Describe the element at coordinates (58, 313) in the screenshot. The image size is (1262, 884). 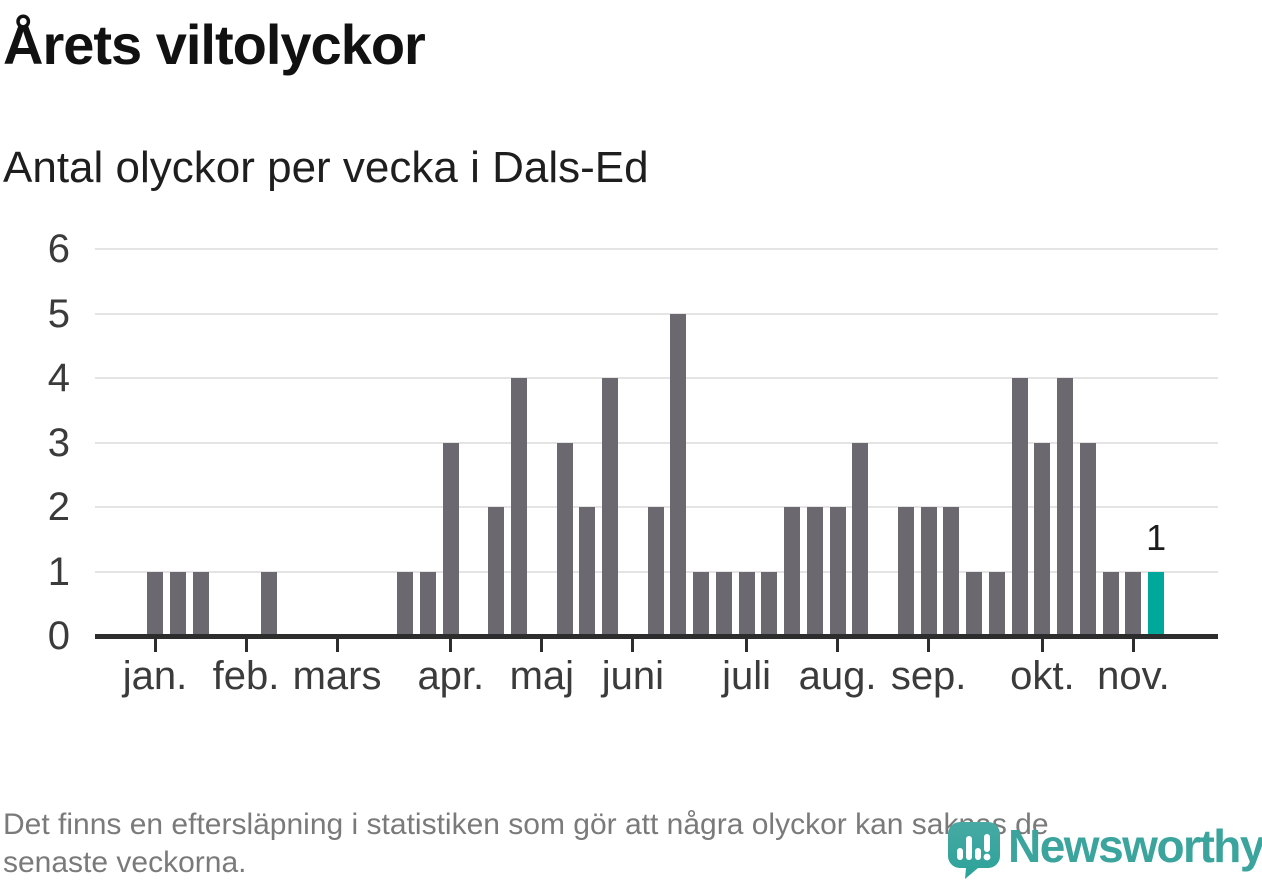
I see `y-axis-tick-label: 5` at that location.